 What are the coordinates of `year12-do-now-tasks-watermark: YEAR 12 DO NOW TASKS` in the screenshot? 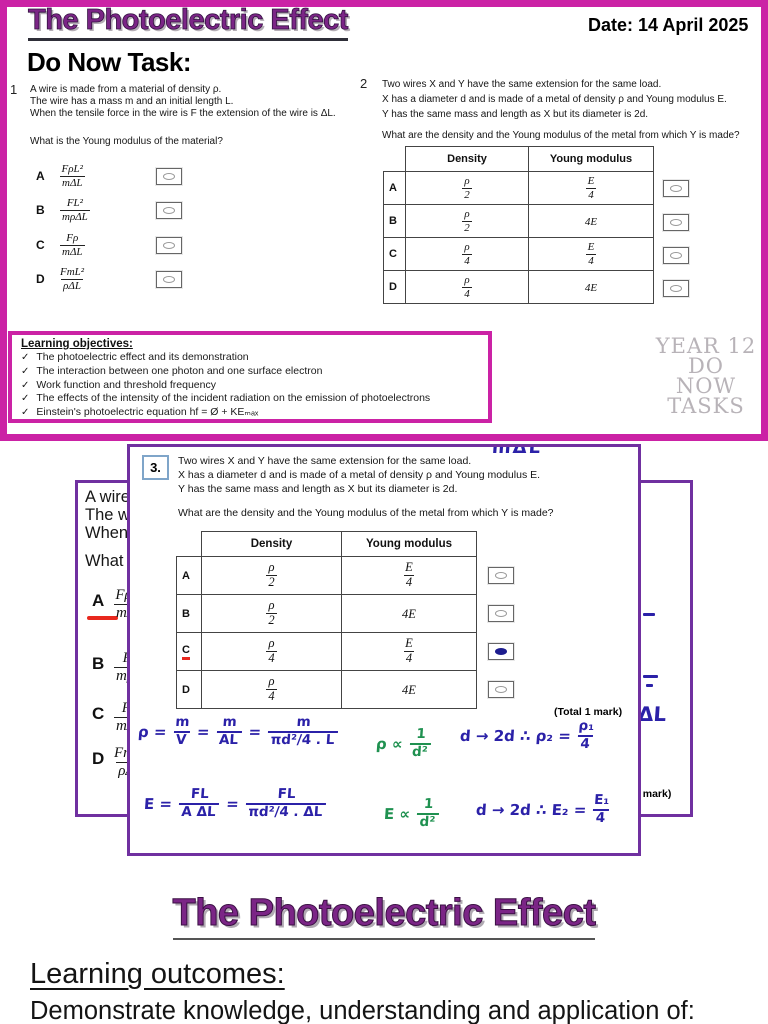 It's located at (706, 376).